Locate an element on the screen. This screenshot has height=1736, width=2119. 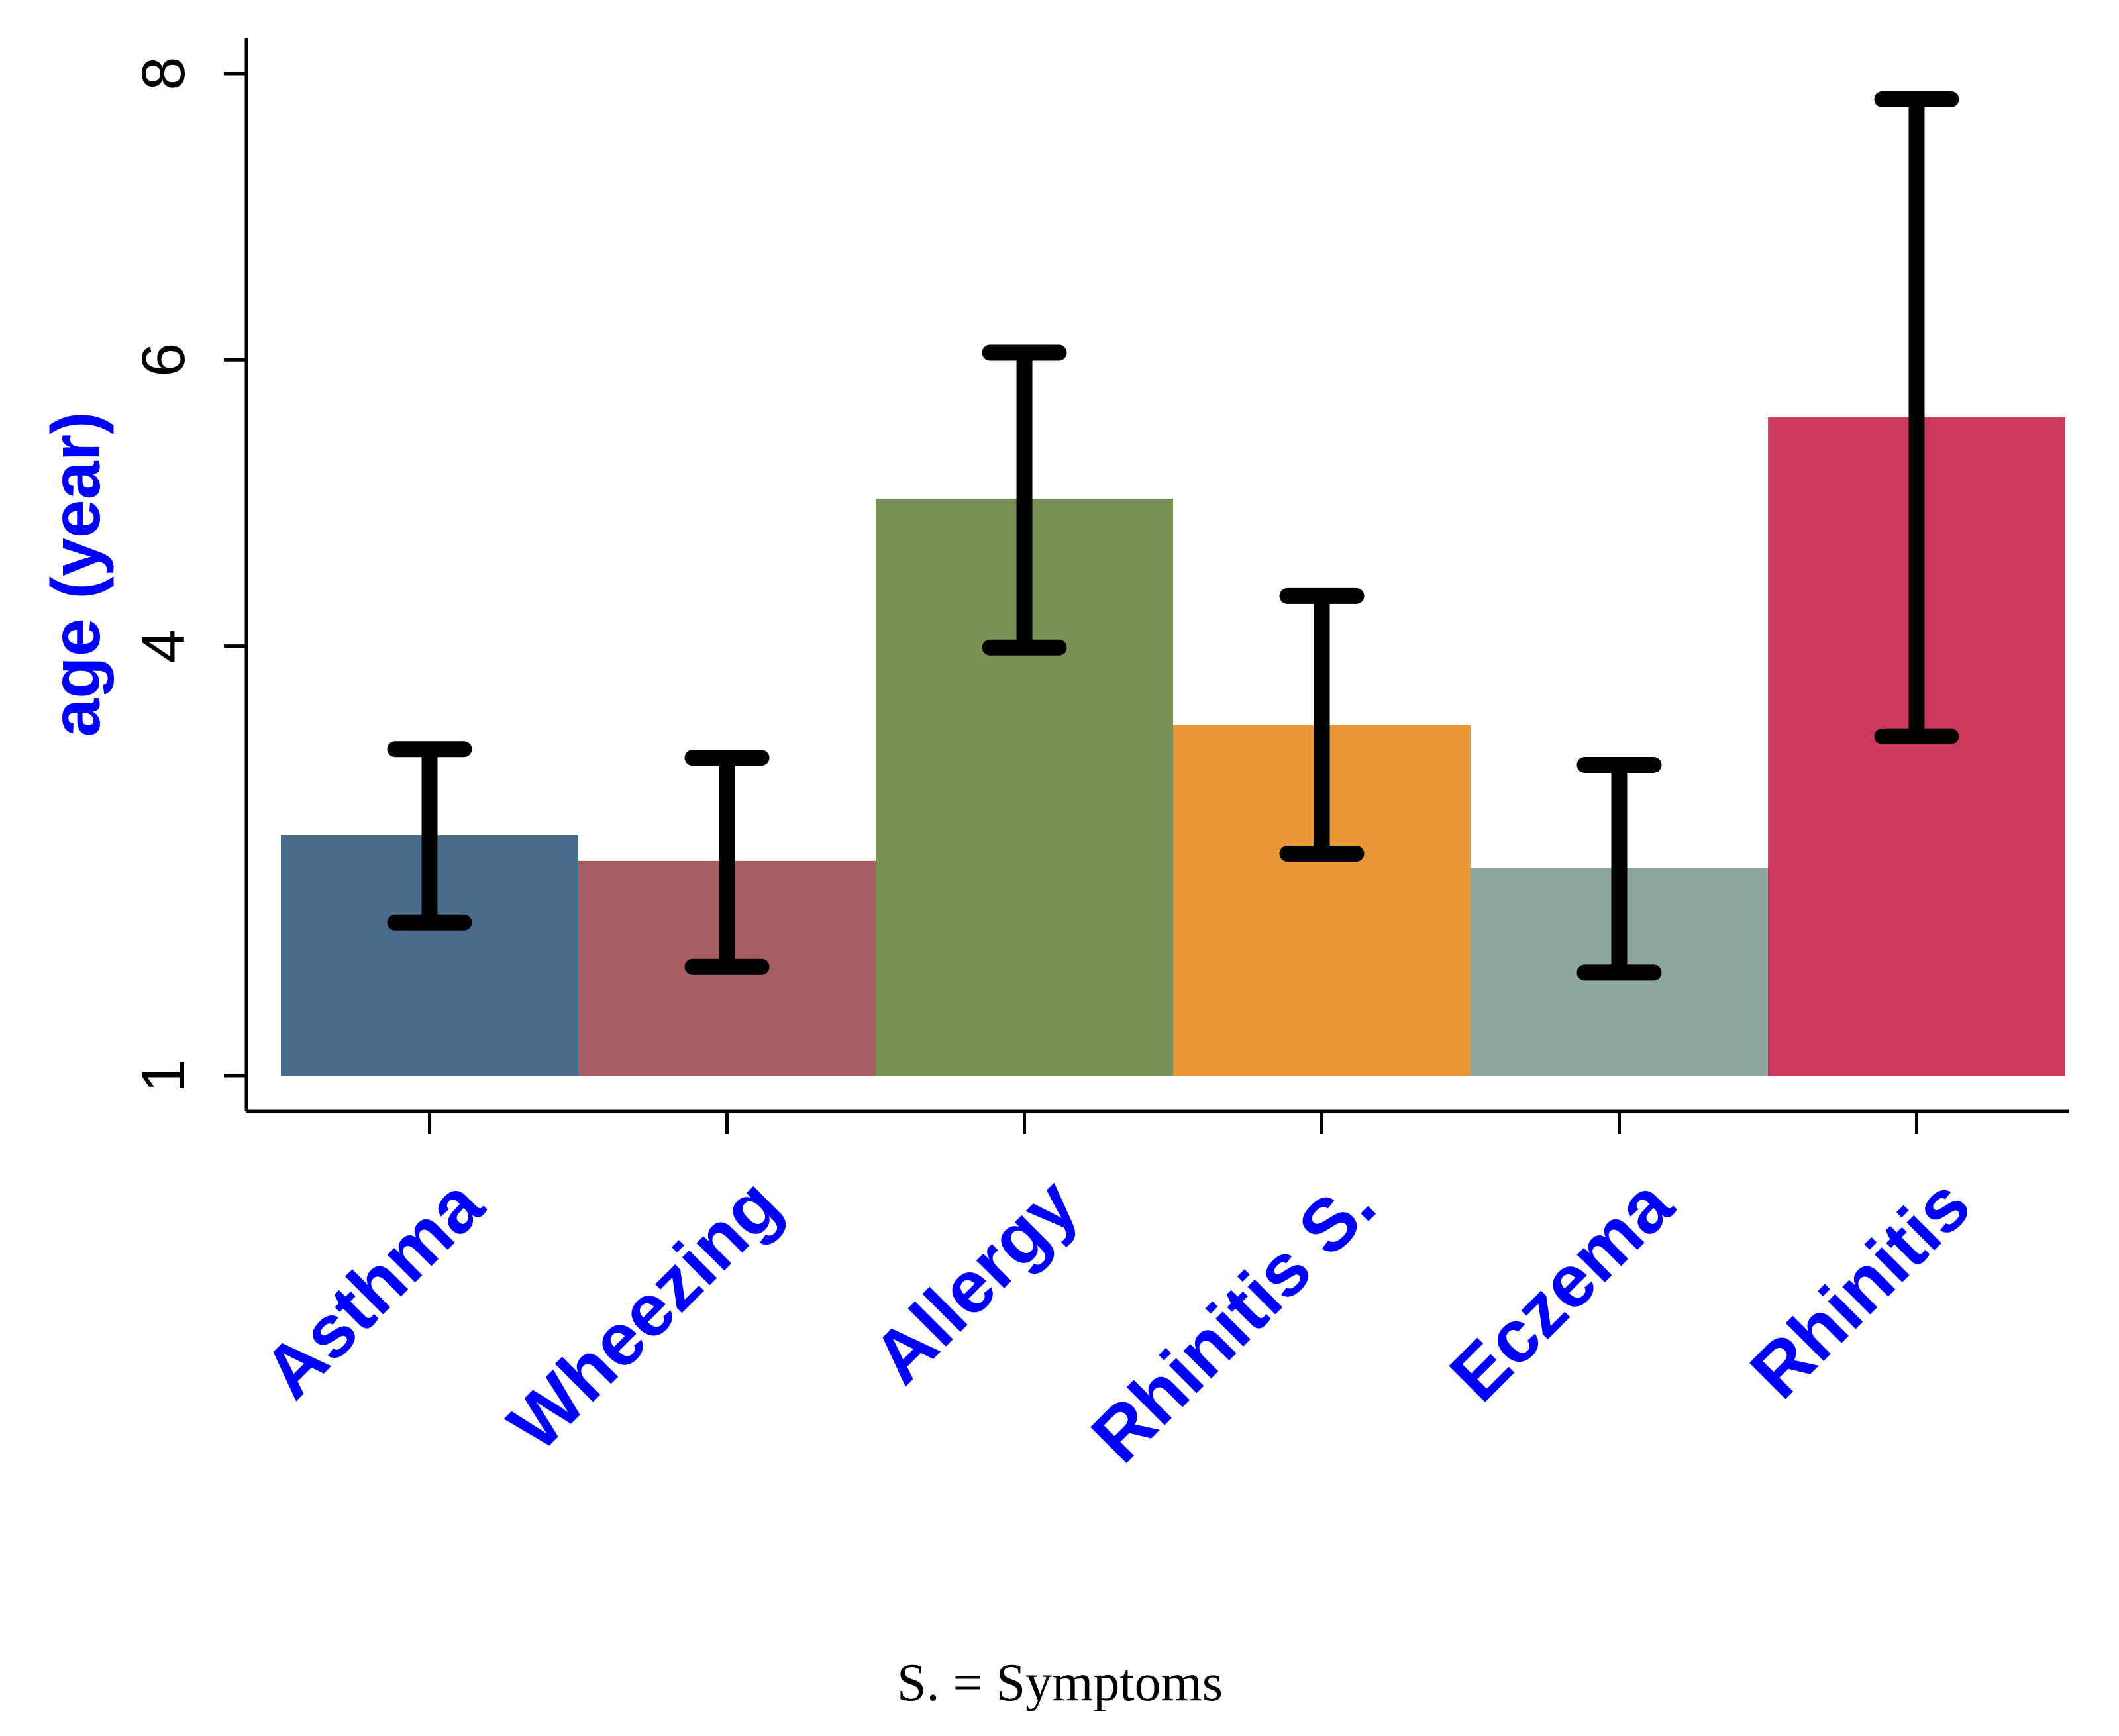
y-axis-title: age (year) is located at coordinates (76, 574).